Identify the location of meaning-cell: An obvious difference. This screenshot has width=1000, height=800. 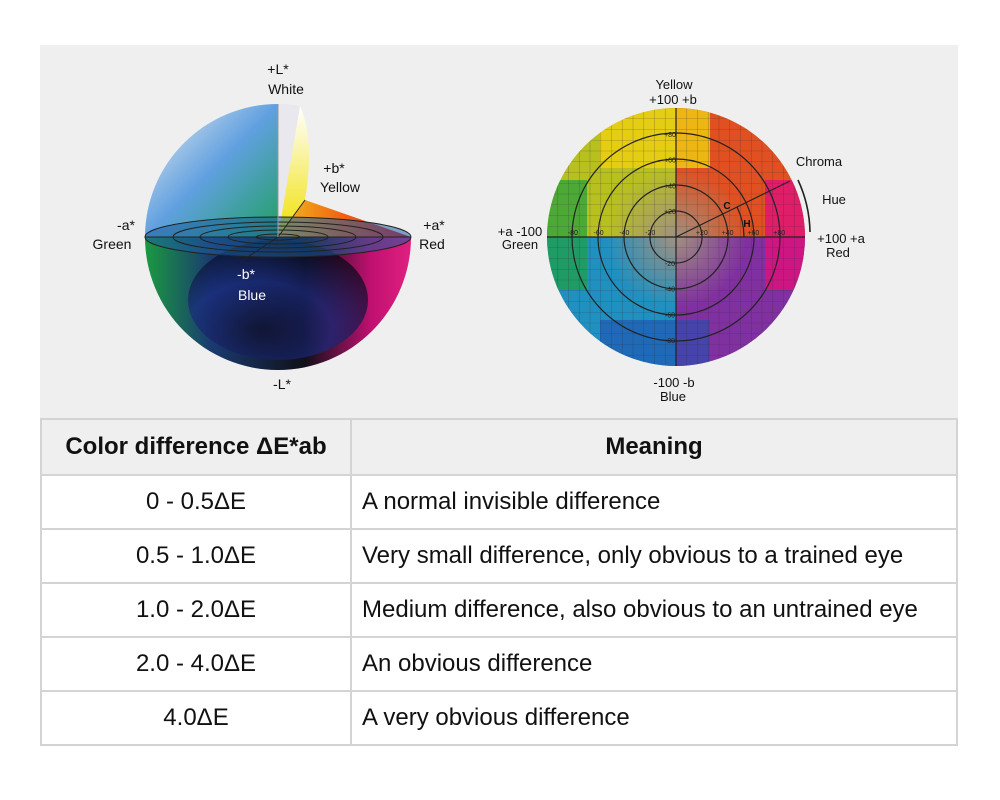
(654, 664).